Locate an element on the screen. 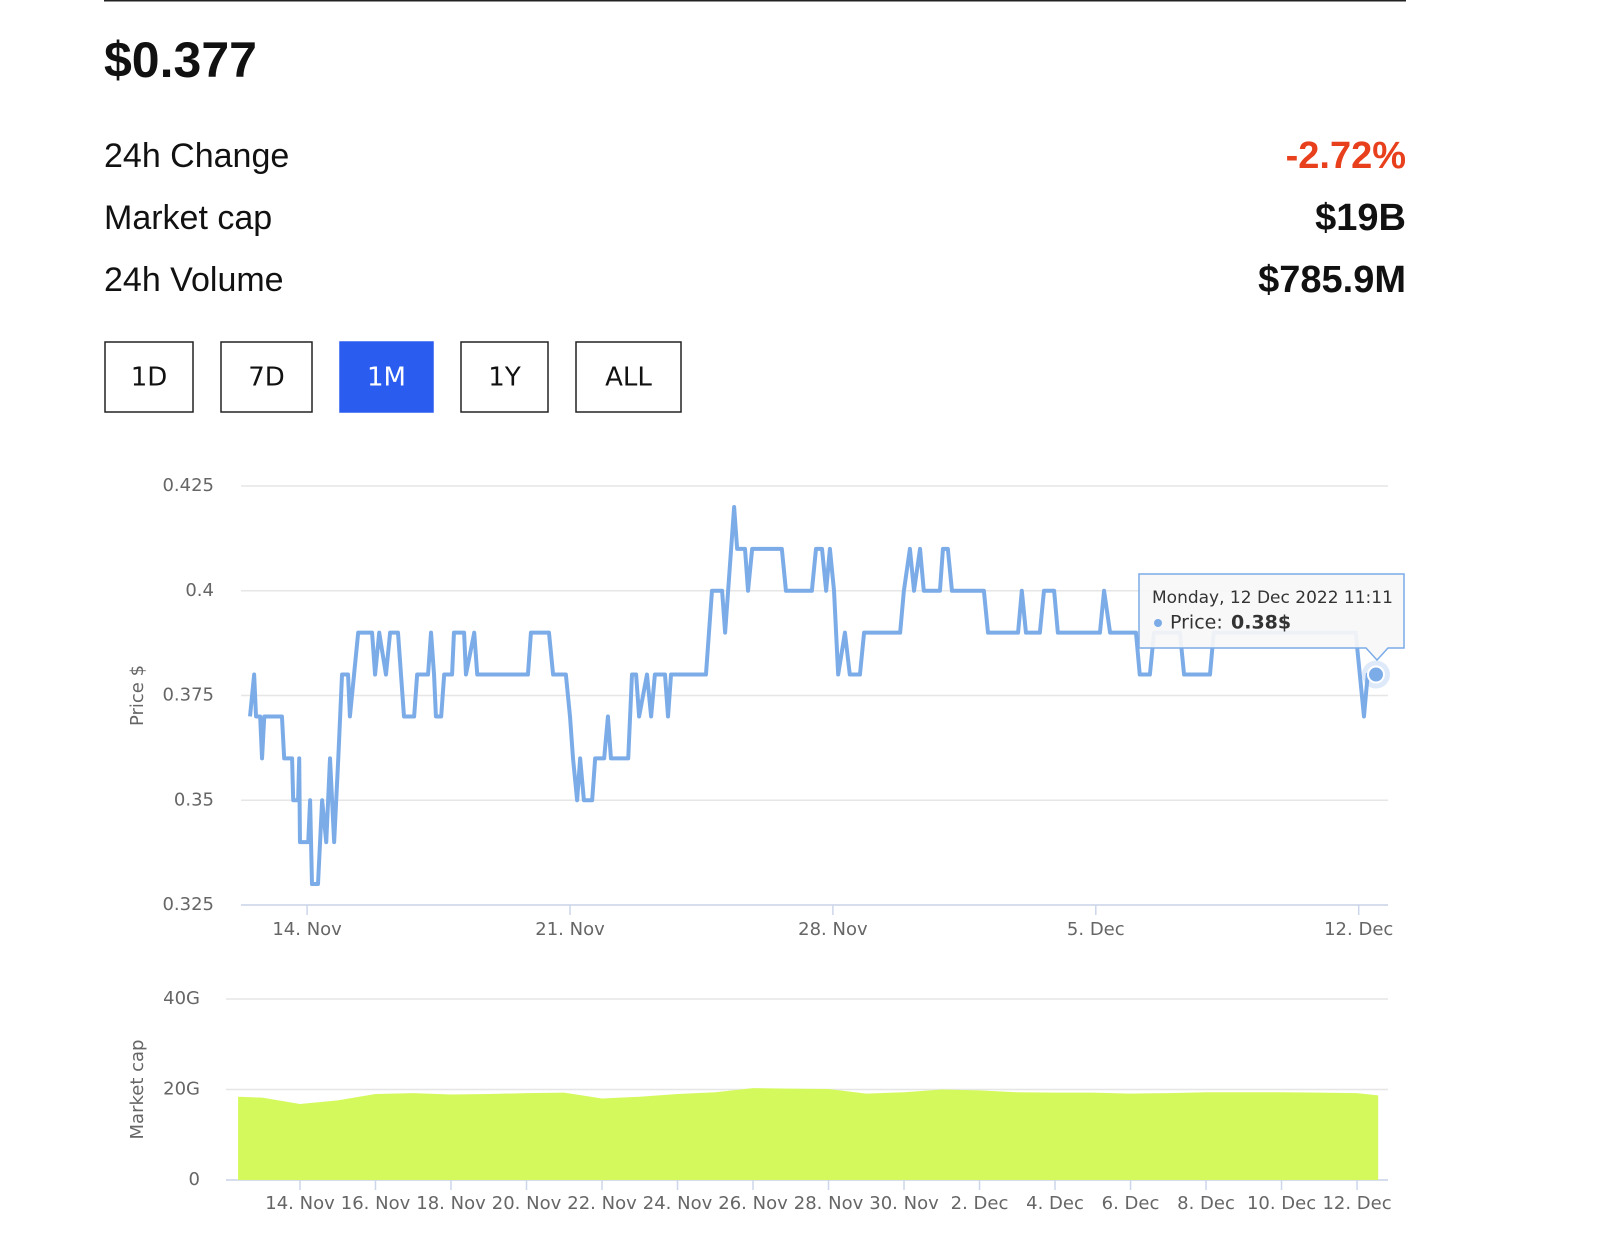  hover-point is located at coordinates (1375, 674).